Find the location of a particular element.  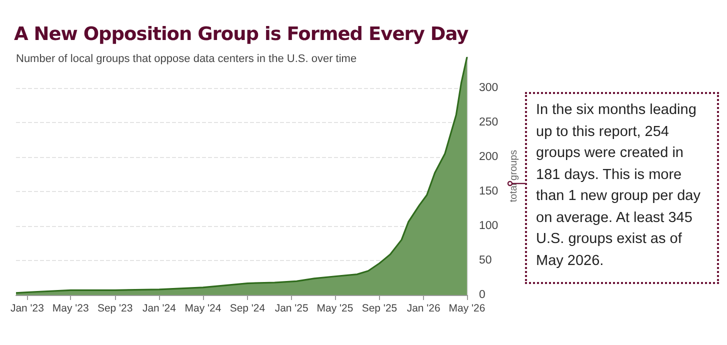

y-tick-label: 0 is located at coordinates (482, 295).